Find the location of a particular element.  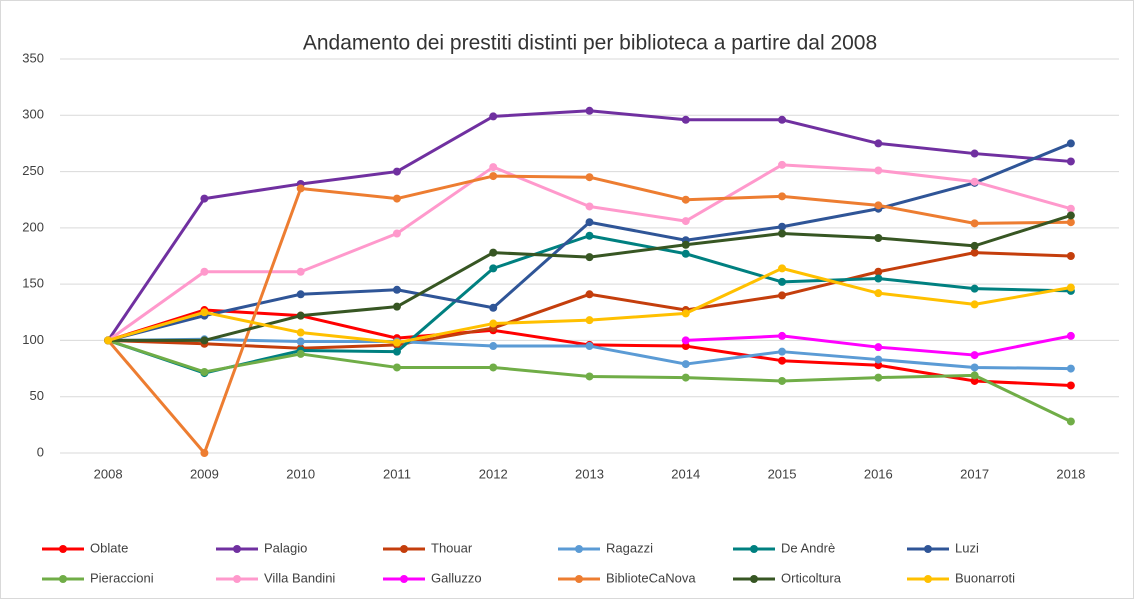

x-tick-label: 2014 is located at coordinates (685, 473).